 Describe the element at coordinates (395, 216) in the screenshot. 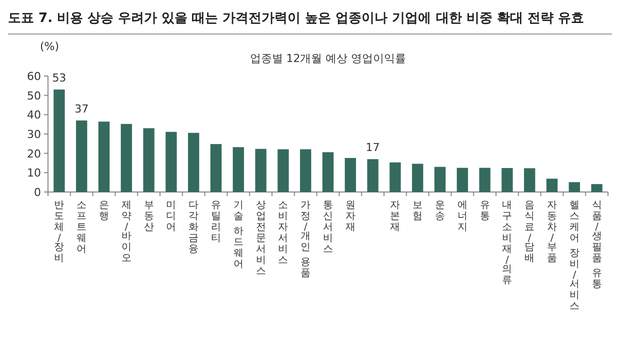

I see `x-tick-label: 자본재` at that location.